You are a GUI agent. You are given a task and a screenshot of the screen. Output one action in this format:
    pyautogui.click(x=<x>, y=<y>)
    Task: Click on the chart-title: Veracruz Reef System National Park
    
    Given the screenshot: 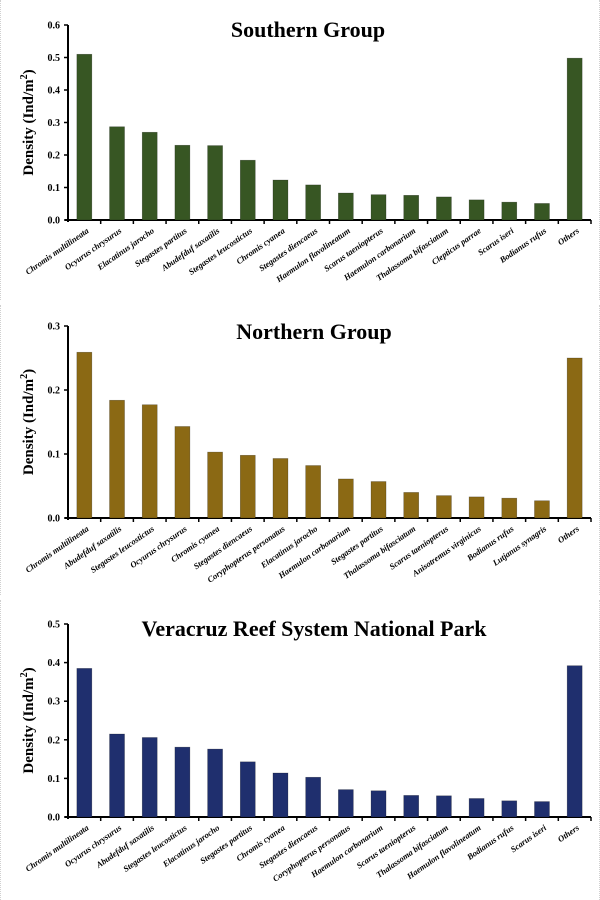 What is the action you would take?
    pyautogui.click(x=315, y=628)
    